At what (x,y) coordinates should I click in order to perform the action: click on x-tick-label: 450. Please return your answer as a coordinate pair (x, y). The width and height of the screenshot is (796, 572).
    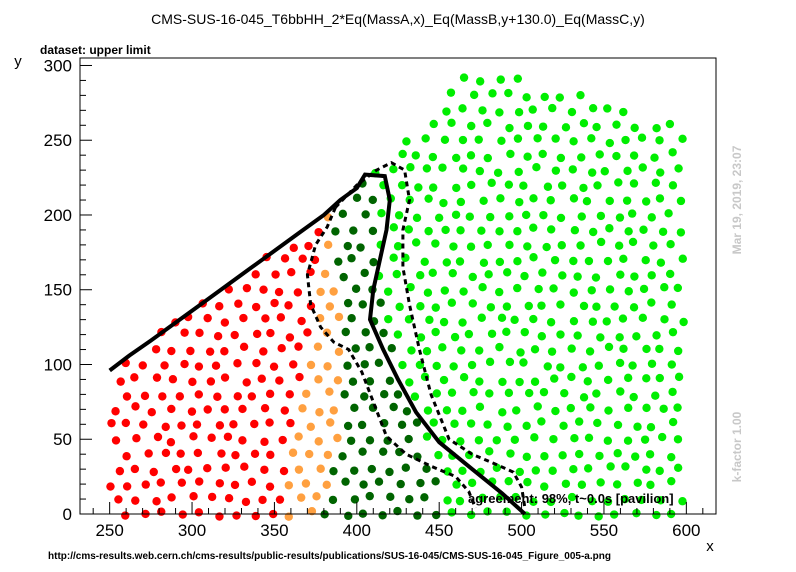
    Looking at the image, I should click on (439, 530).